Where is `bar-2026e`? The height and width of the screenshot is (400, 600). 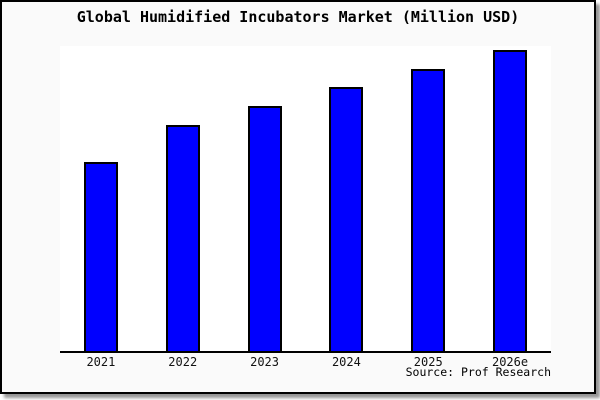
bar-2026e is located at coordinates (510, 200).